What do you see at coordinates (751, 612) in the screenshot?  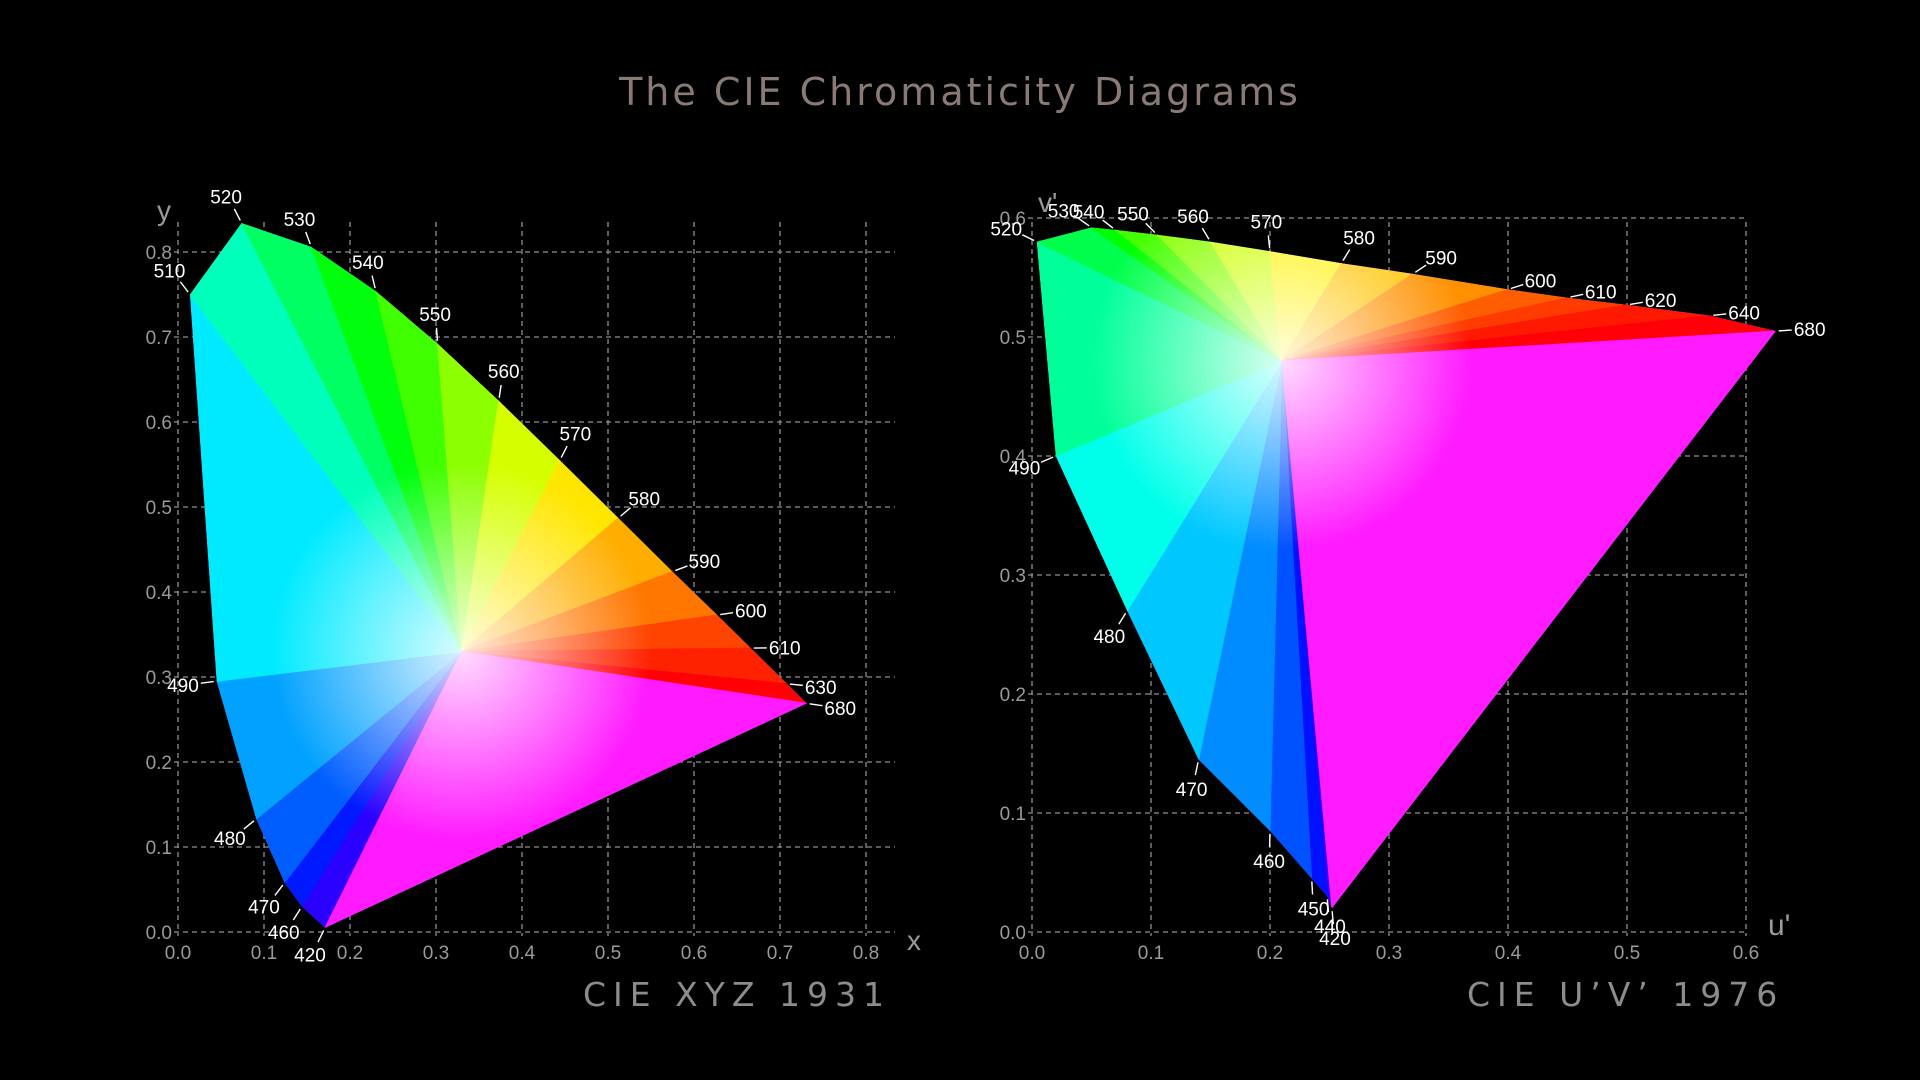 I see `wavelength-label: 600` at bounding box center [751, 612].